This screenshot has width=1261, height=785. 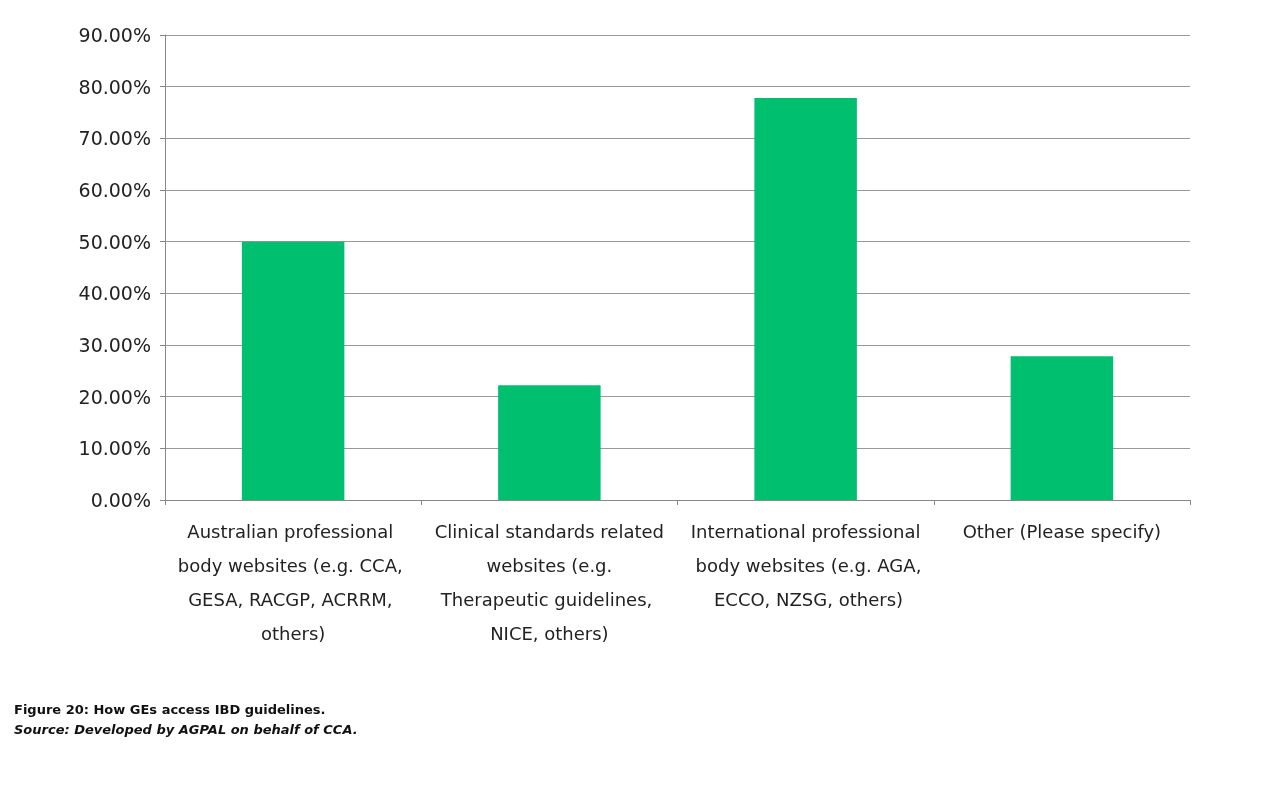 I want to click on x-tick-label: Other (Please specify), so click(x=1062, y=531).